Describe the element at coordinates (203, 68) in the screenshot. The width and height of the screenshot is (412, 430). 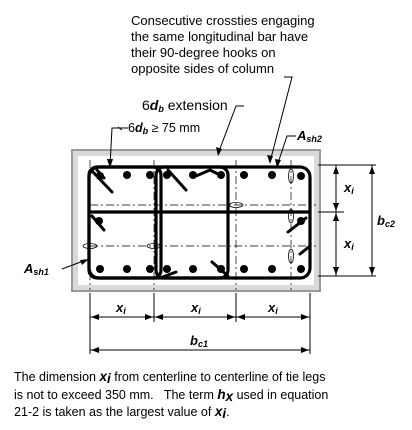
I see `crossties-line-4: opposite sides of column` at that location.